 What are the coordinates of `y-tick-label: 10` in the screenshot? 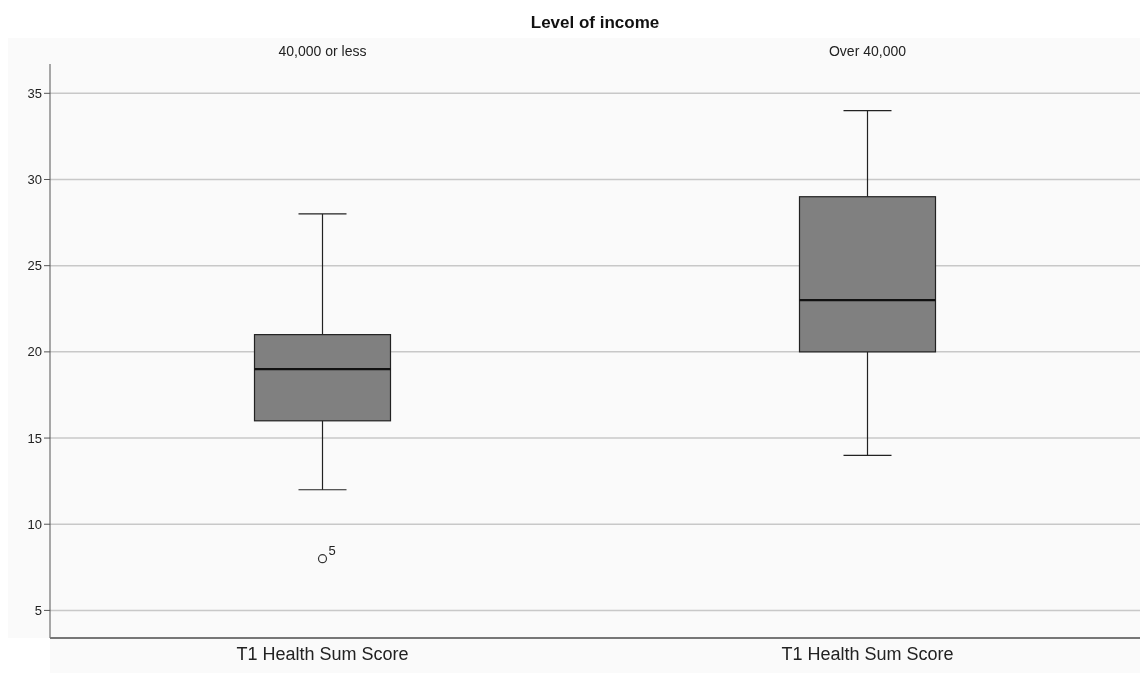 It's located at (34, 524).